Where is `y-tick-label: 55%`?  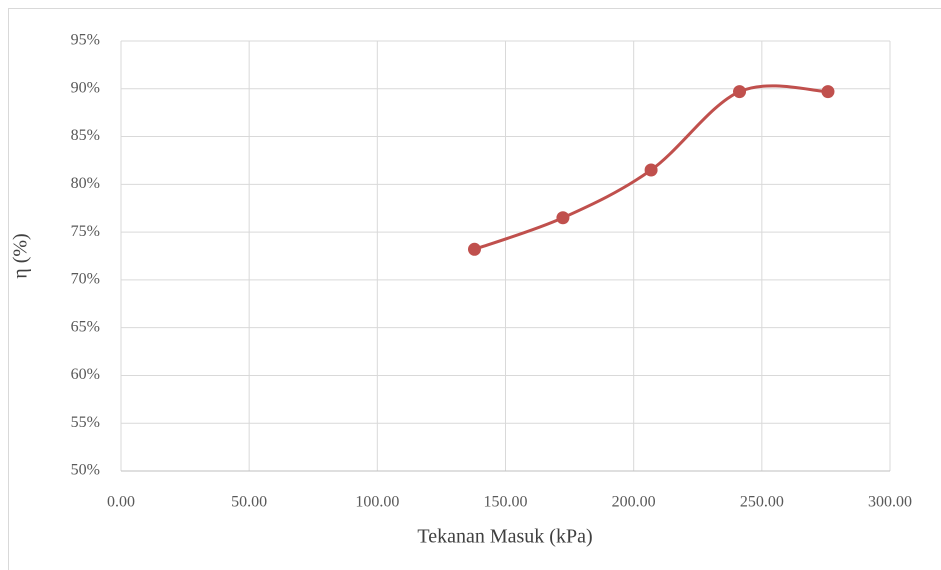
y-tick-label: 55% is located at coordinates (85, 422).